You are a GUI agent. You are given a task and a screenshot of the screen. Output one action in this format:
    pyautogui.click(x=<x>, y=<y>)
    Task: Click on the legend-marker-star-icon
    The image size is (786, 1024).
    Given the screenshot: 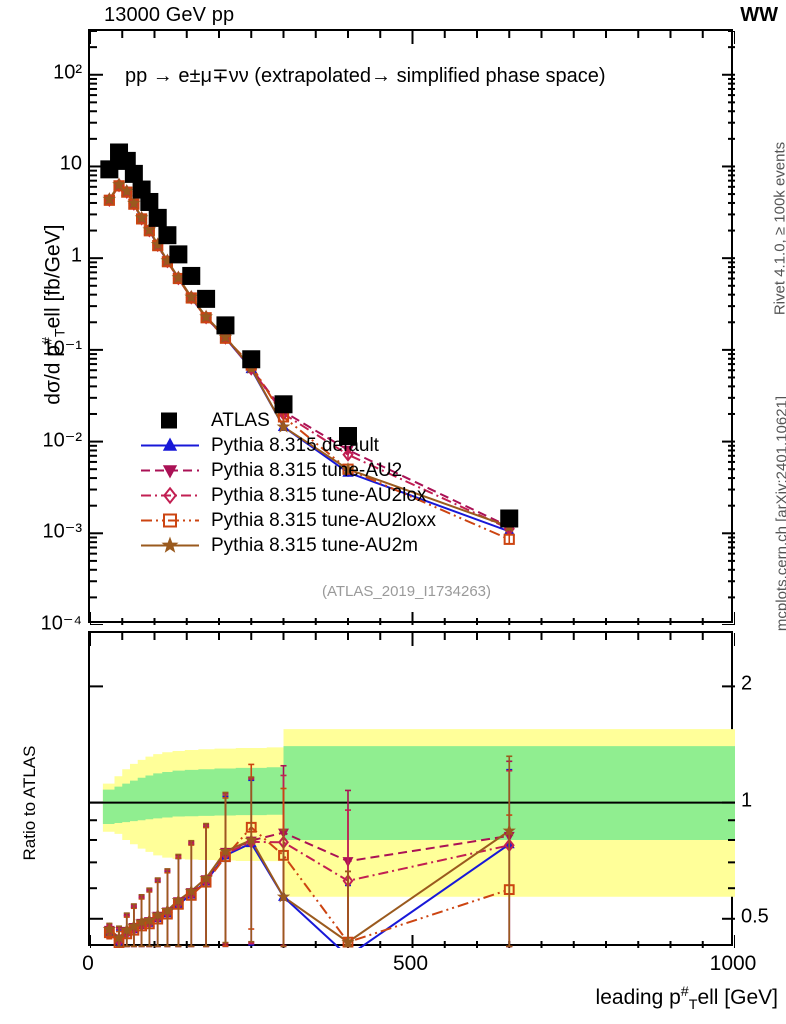 What is the action you would take?
    pyautogui.click(x=170, y=545)
    